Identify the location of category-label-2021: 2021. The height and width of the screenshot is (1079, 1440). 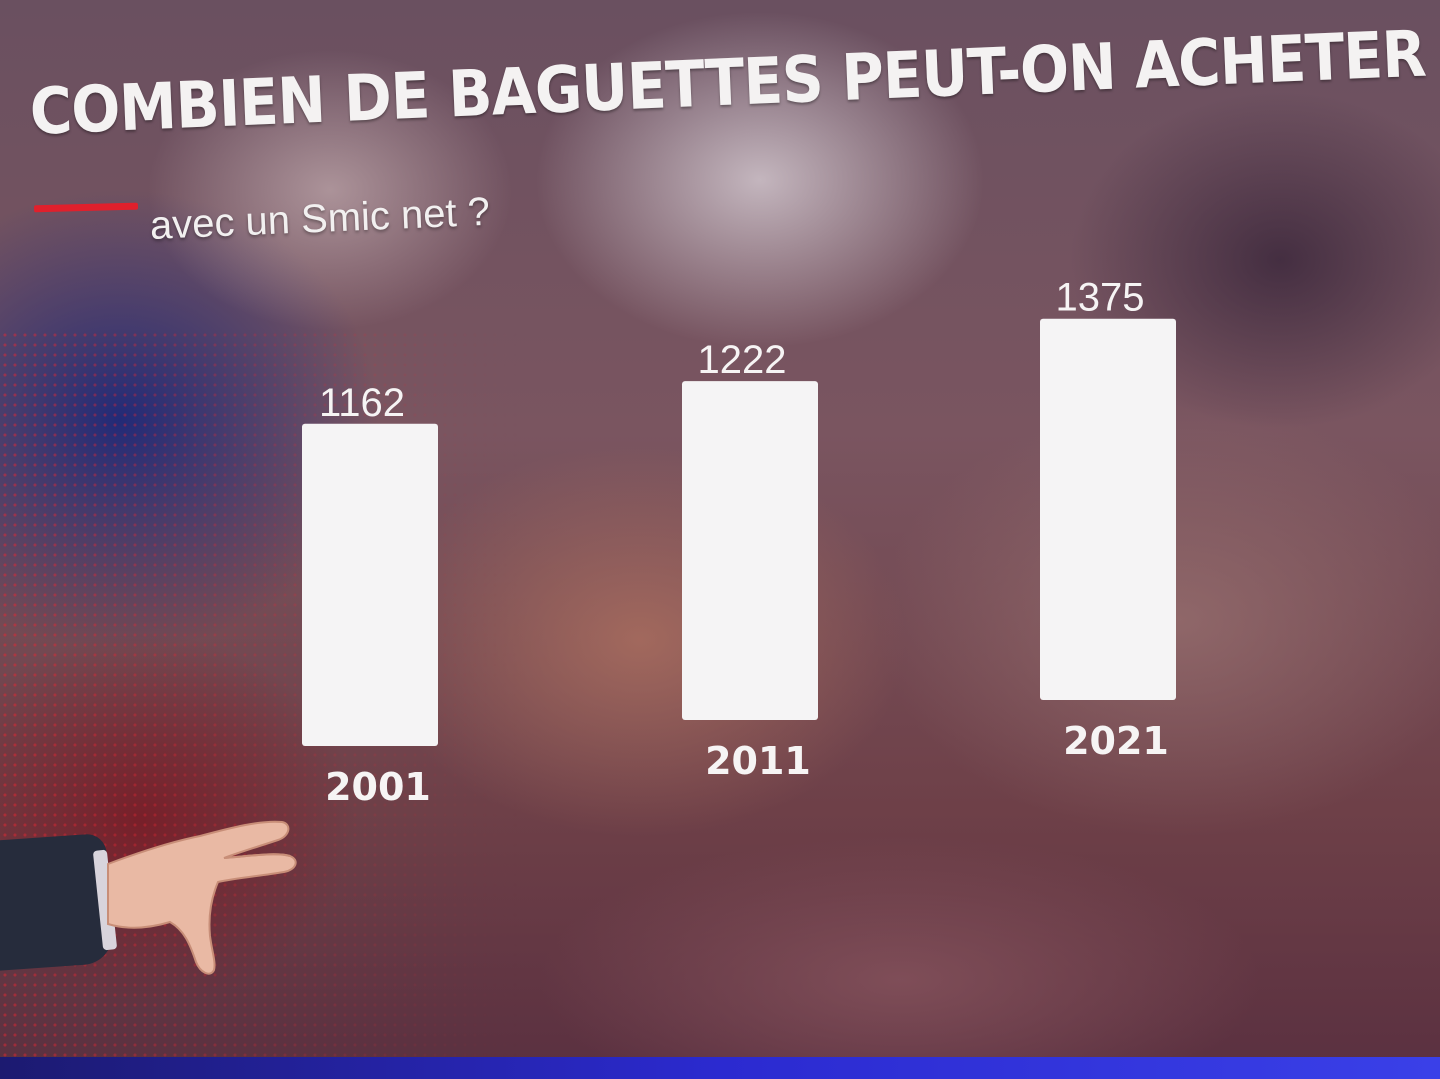
(1116, 741).